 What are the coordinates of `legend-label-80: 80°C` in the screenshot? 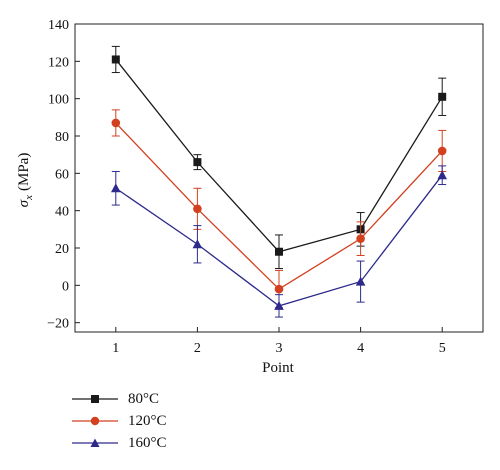 It's located at (144, 398).